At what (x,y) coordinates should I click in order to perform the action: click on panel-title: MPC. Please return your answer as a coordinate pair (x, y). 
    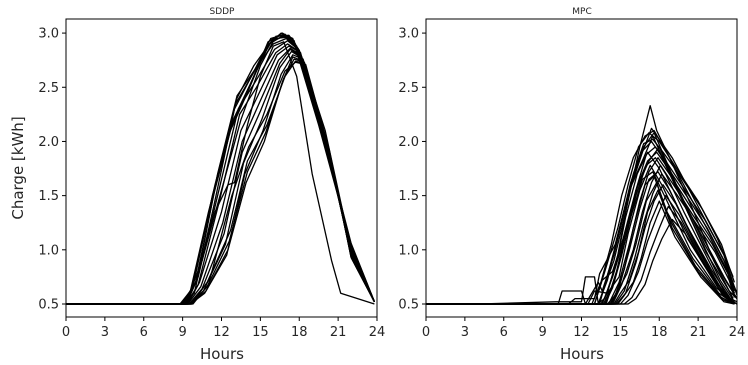
    Looking at the image, I should click on (581, 12).